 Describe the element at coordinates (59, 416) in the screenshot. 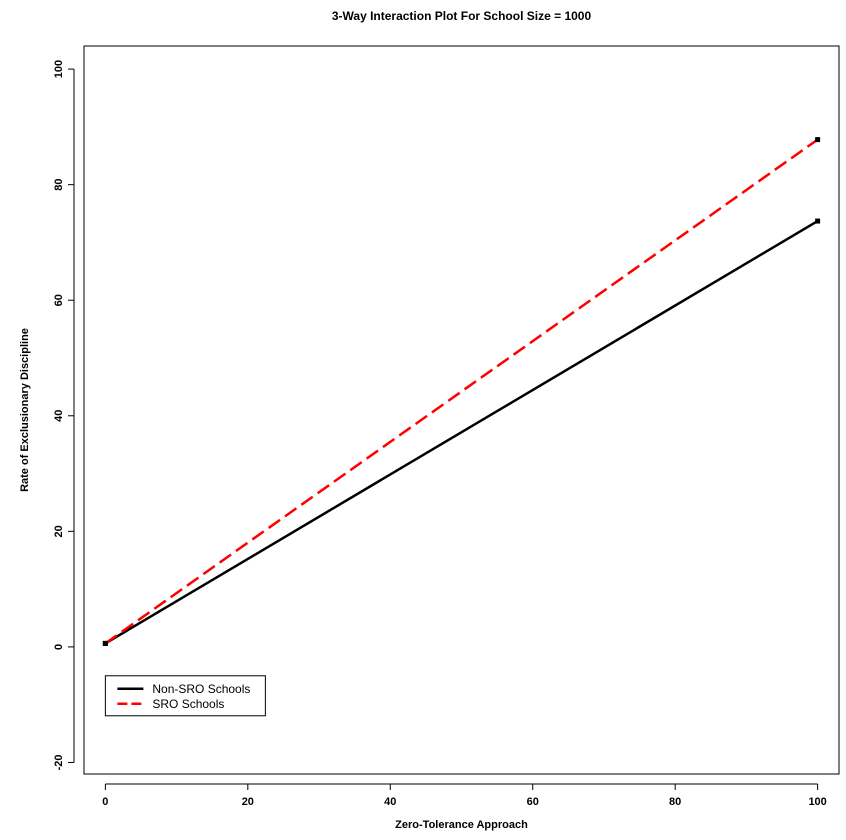

I see `y-tick-label: 40` at that location.